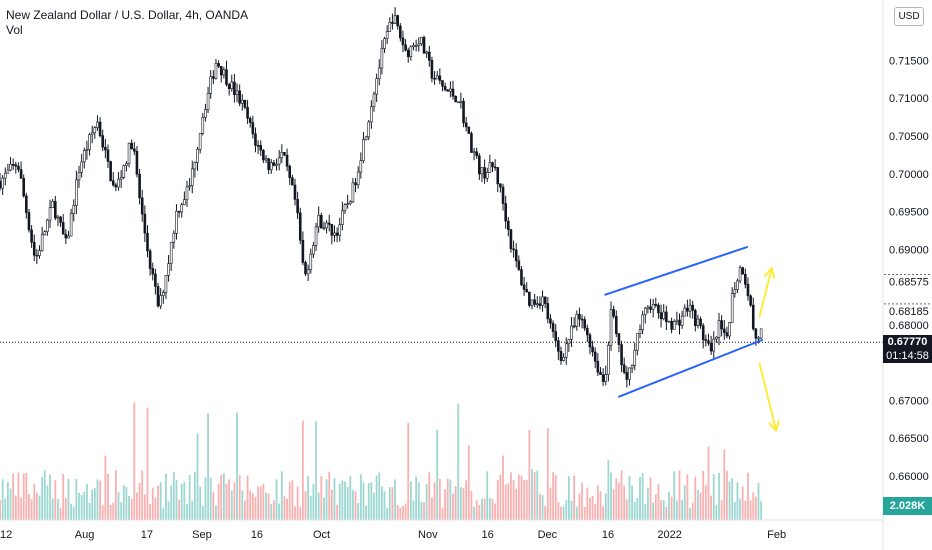 The height and width of the screenshot is (550, 932). What do you see at coordinates (14, 30) in the screenshot?
I see `volume-label: Vol` at bounding box center [14, 30].